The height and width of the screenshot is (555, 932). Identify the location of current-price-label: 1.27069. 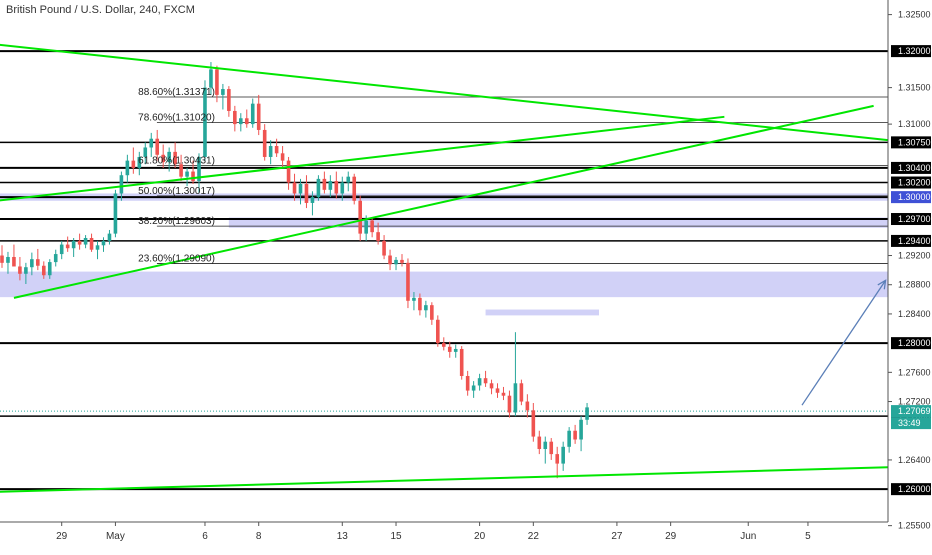
(914, 411).